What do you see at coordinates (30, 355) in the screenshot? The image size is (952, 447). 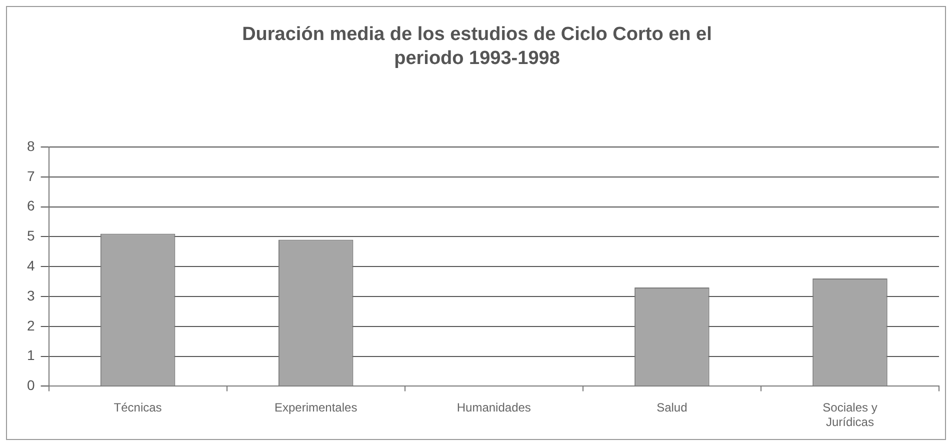 I see `y-tick-label: 1` at bounding box center [30, 355].